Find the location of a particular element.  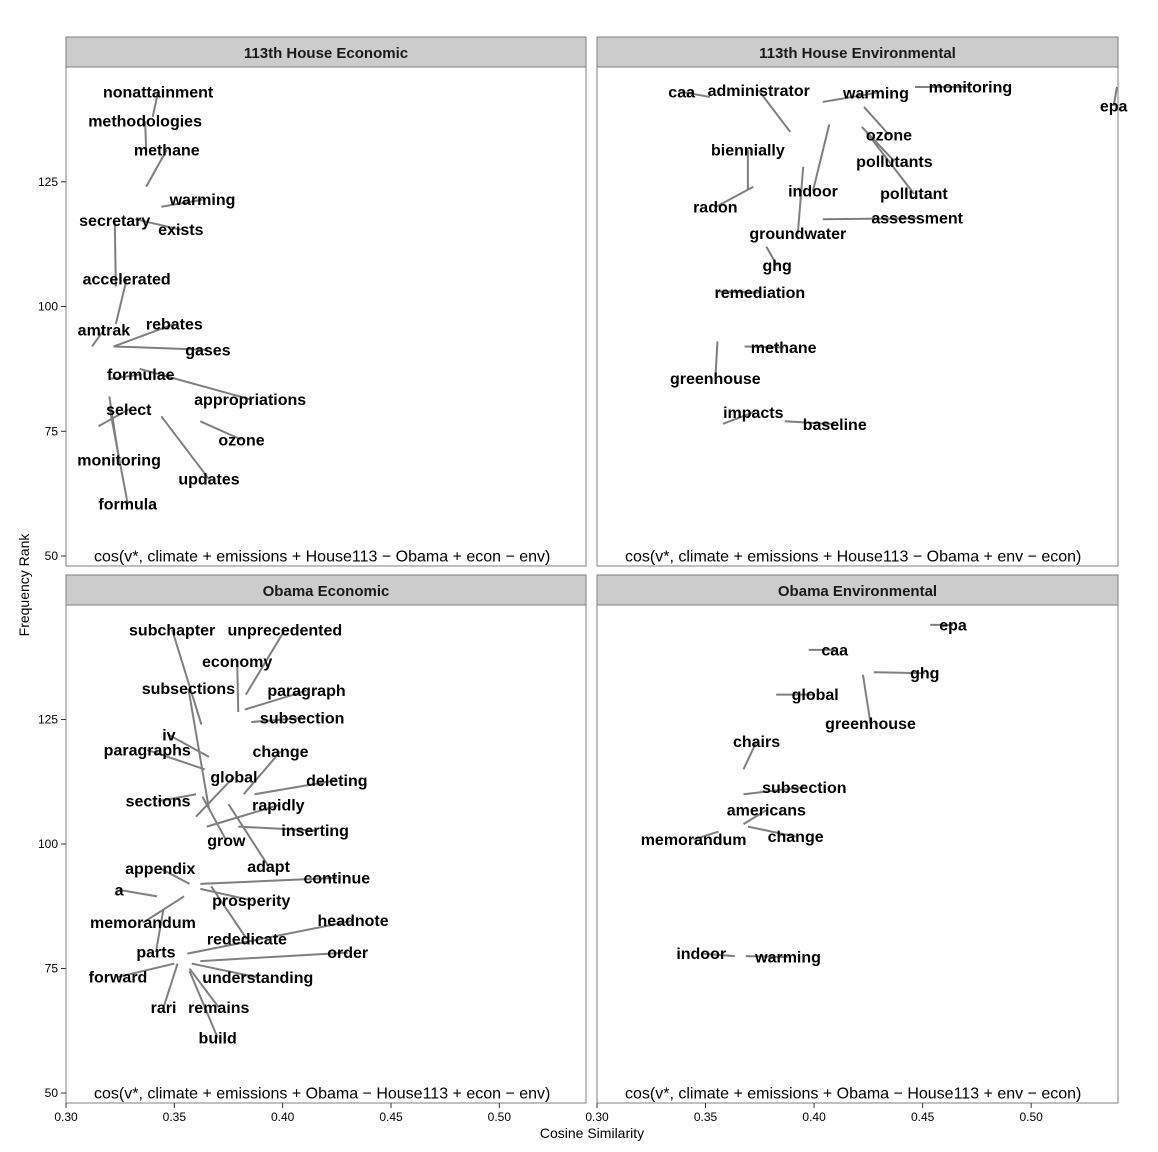

word-label: secretary is located at coordinates (114, 221).